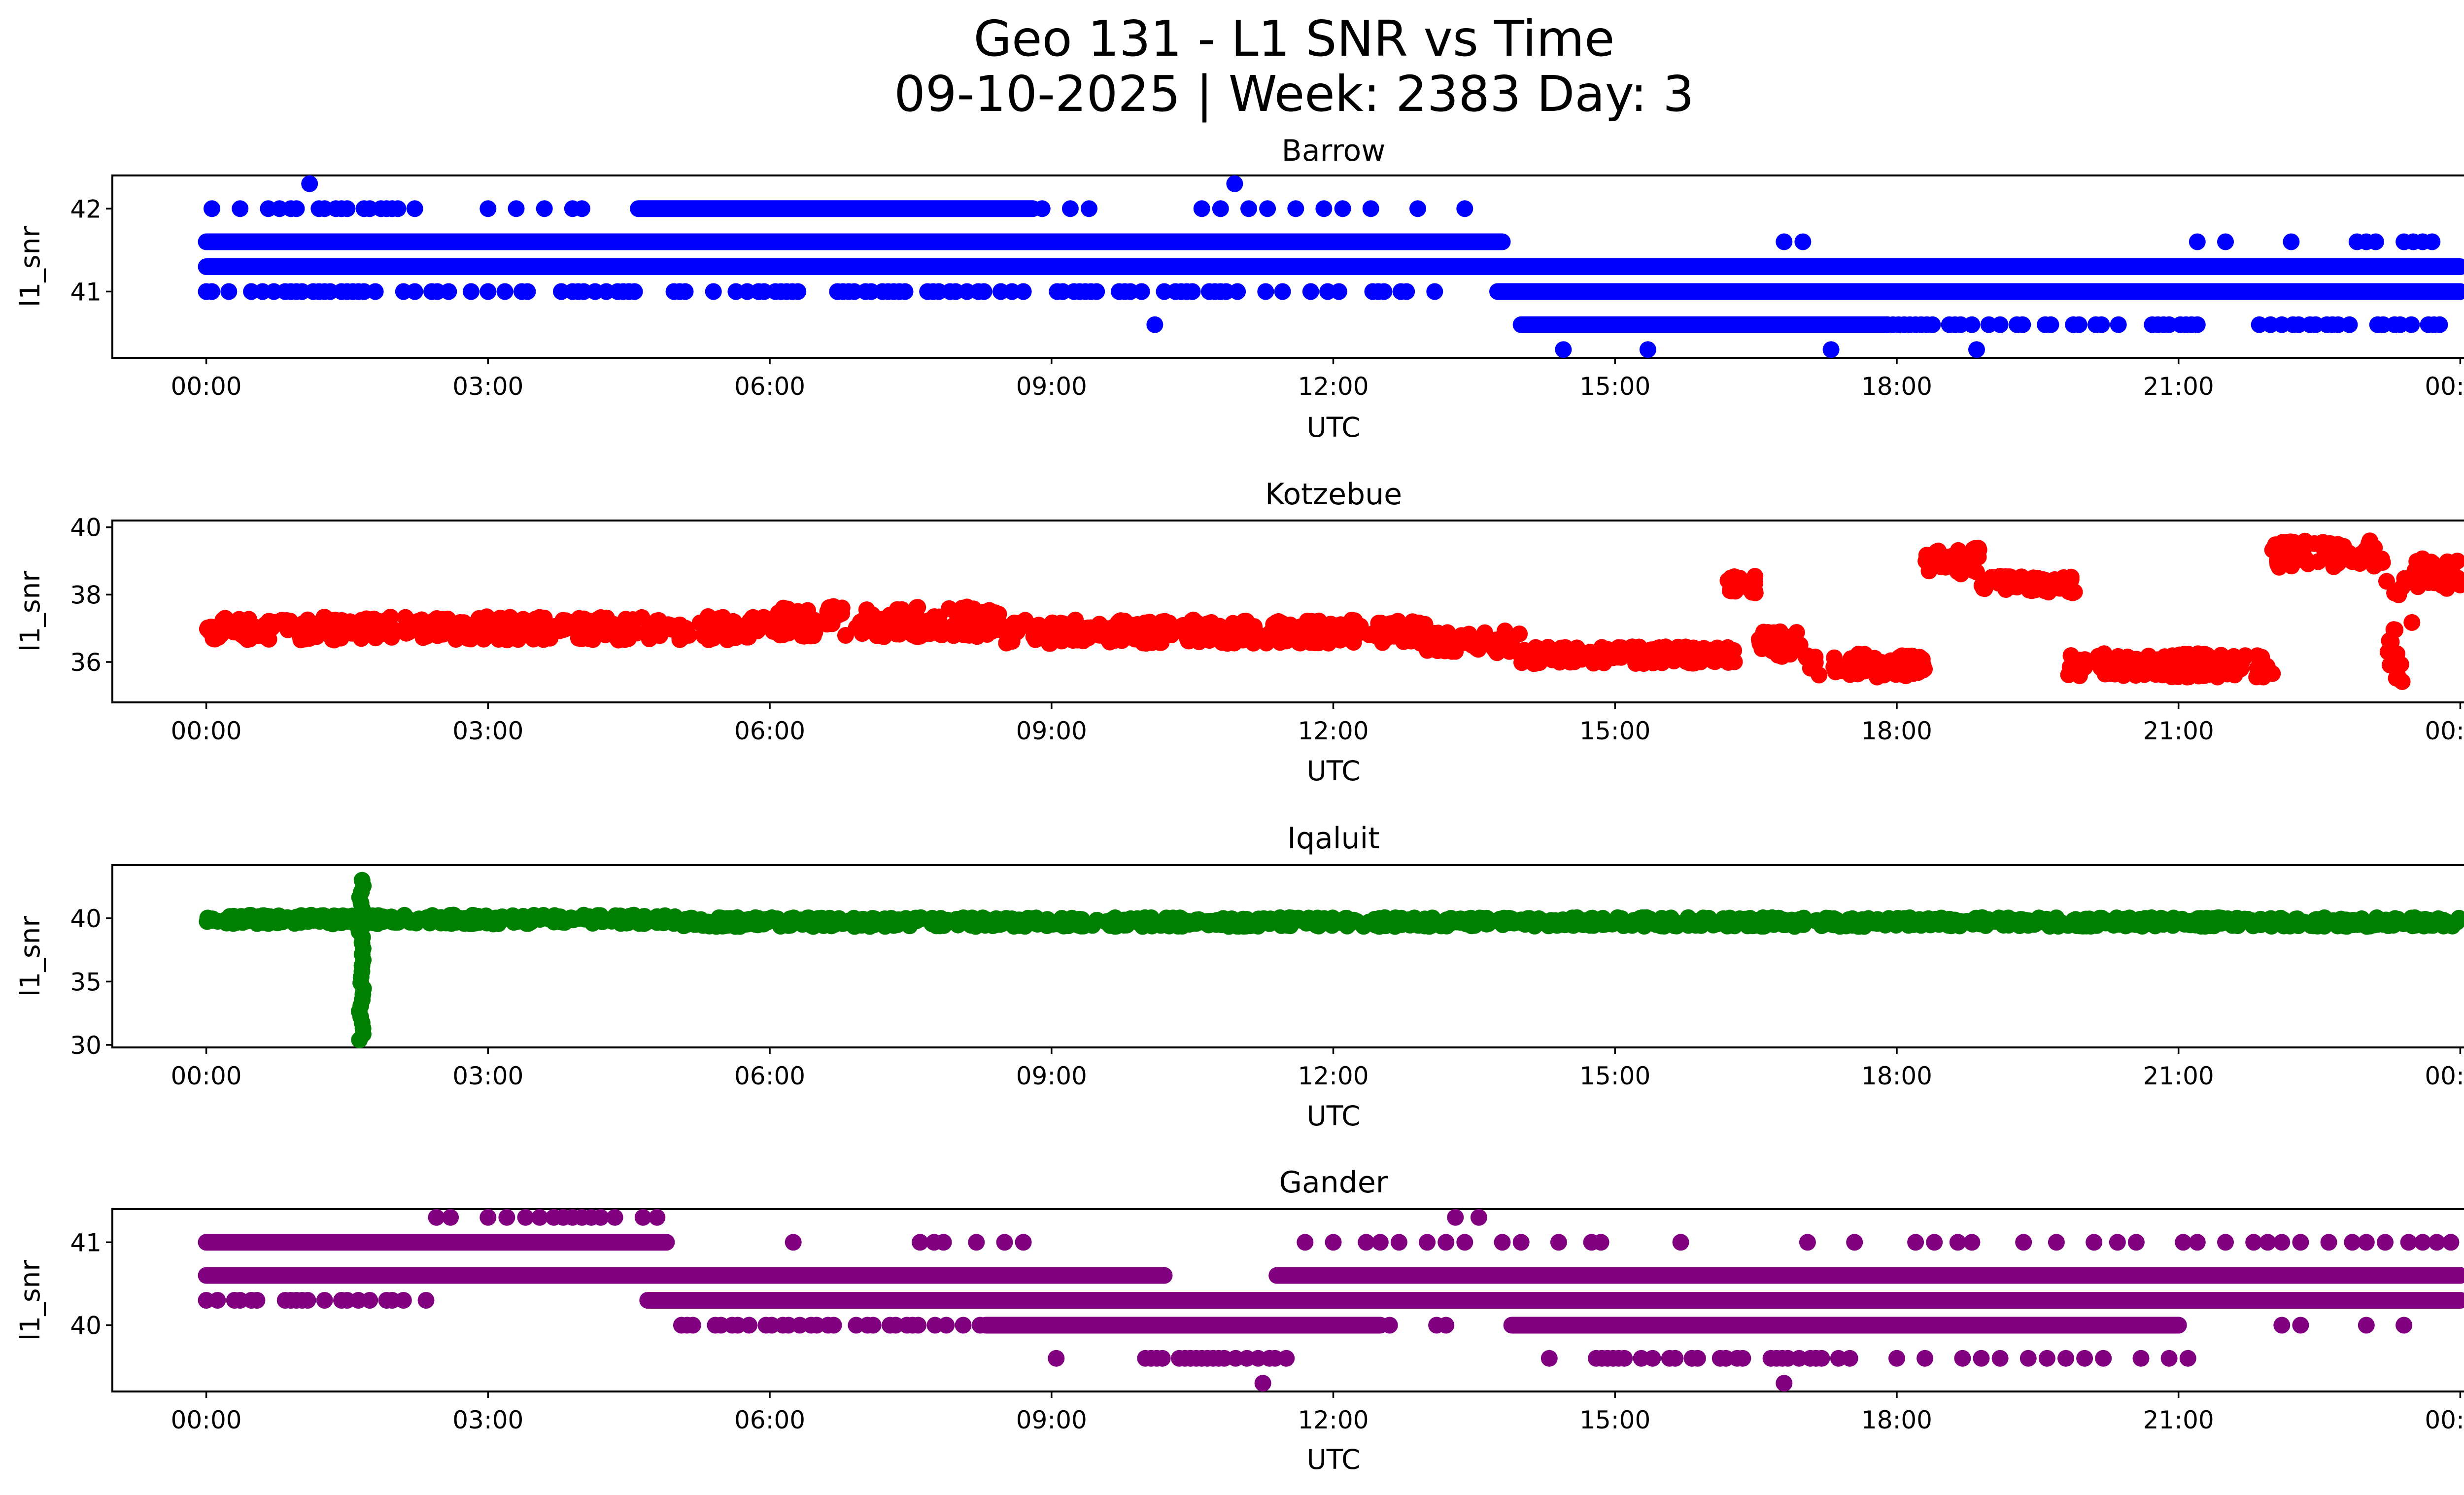 The width and height of the screenshot is (2464, 1495). Describe the element at coordinates (86, 1045) in the screenshot. I see `y-tick-label: 30` at that location.